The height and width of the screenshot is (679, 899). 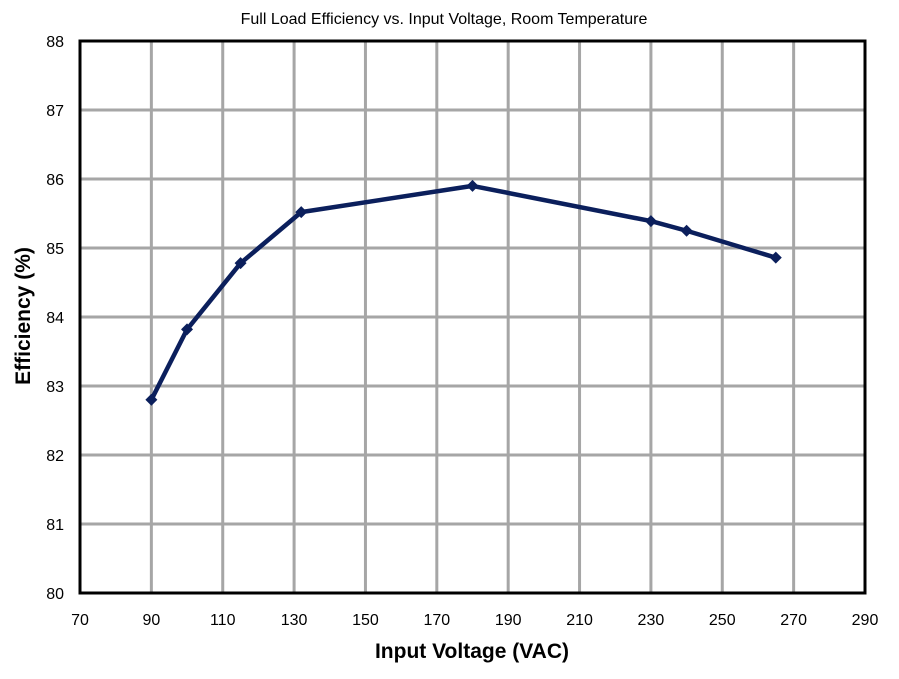 I want to click on y-tick-label: 80, so click(x=55, y=594).